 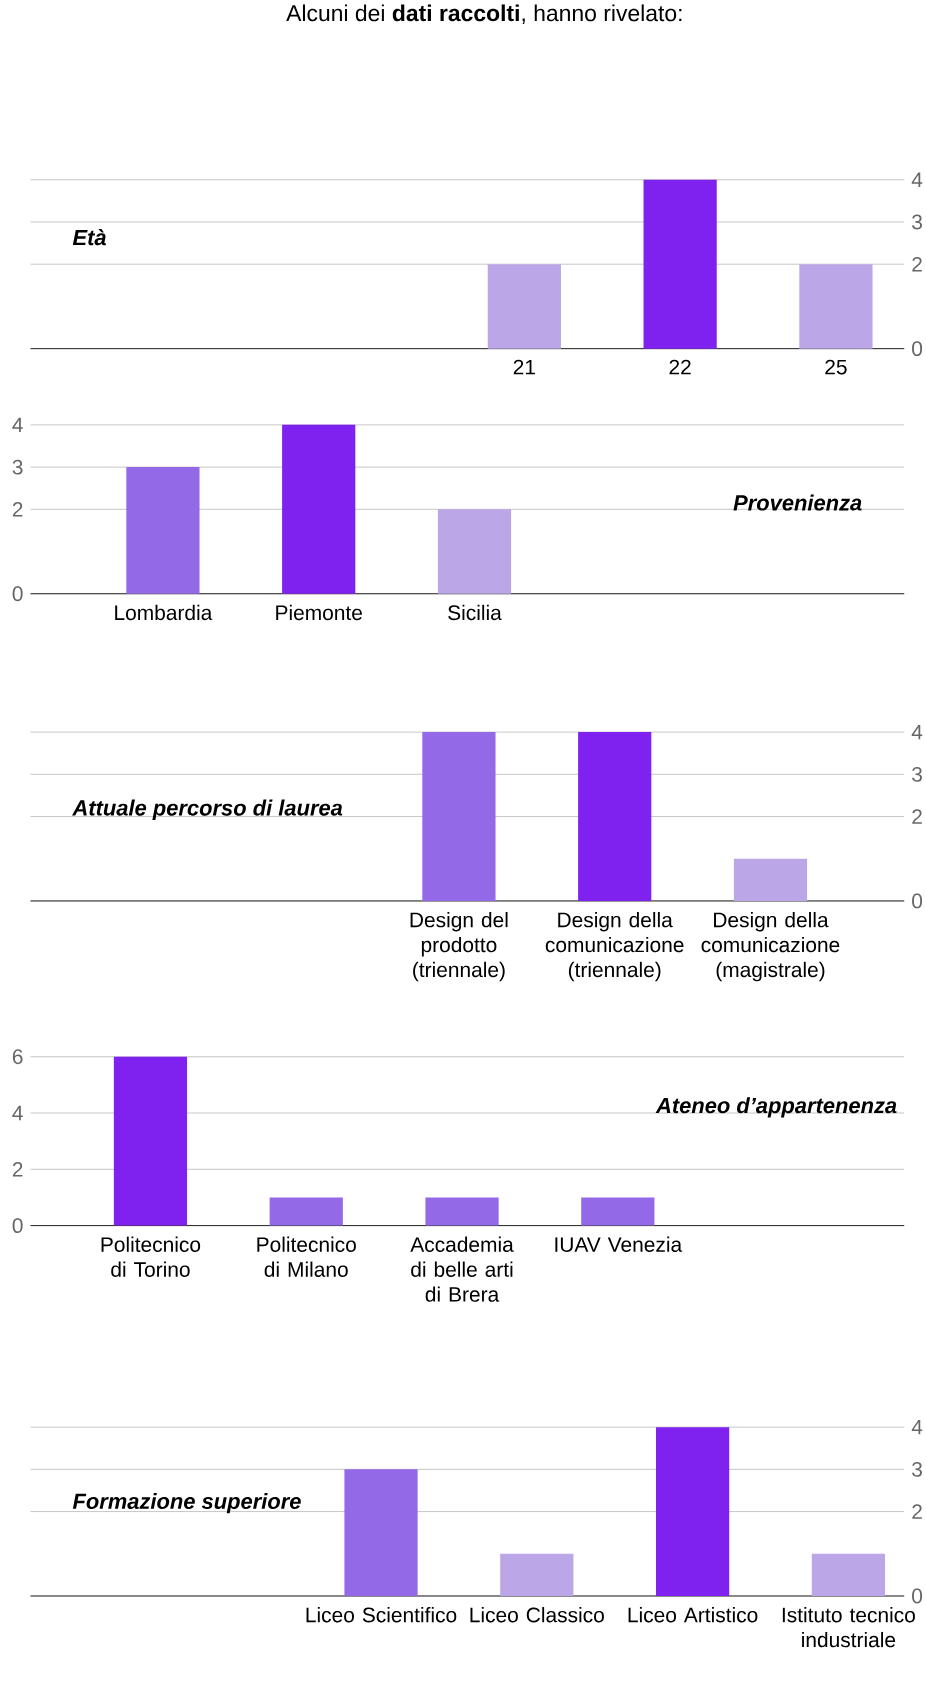 I want to click on x-tick-label: Liceo Classico, so click(x=537, y=1615).